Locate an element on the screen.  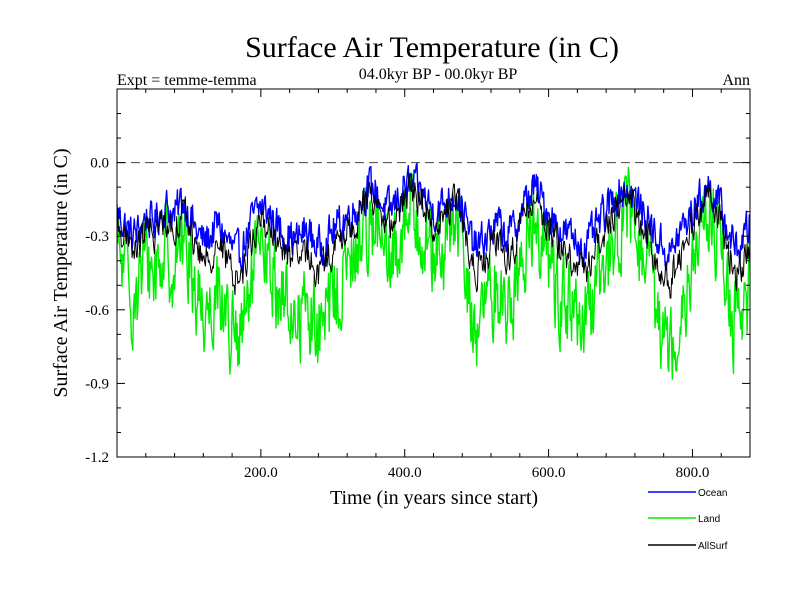
legend-label-ocean: Ocean is located at coordinates (712, 493).